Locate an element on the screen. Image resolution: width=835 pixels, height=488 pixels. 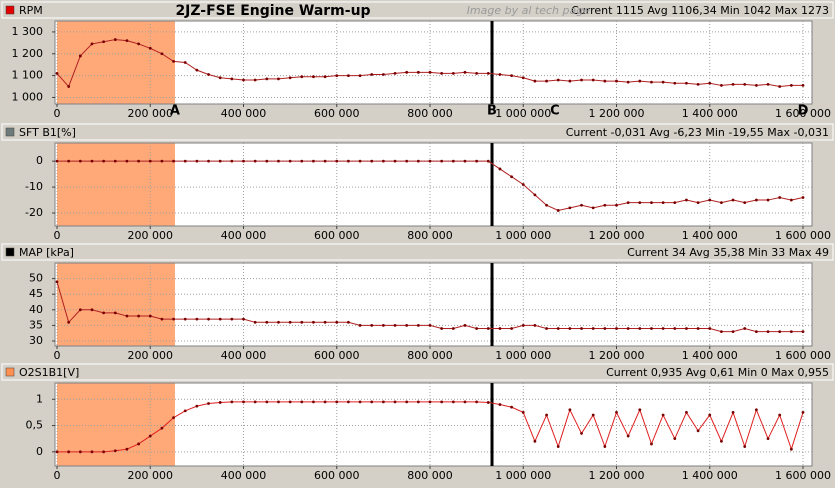
annotation: A is located at coordinates (175, 111).